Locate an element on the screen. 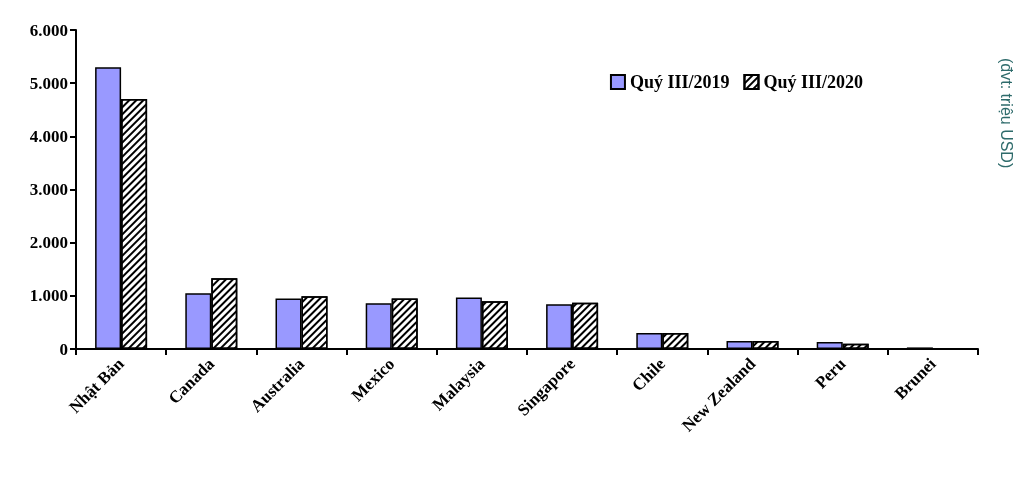 The width and height of the screenshot is (1028, 503). y-tick-label: 3.000 is located at coordinates (48, 189).